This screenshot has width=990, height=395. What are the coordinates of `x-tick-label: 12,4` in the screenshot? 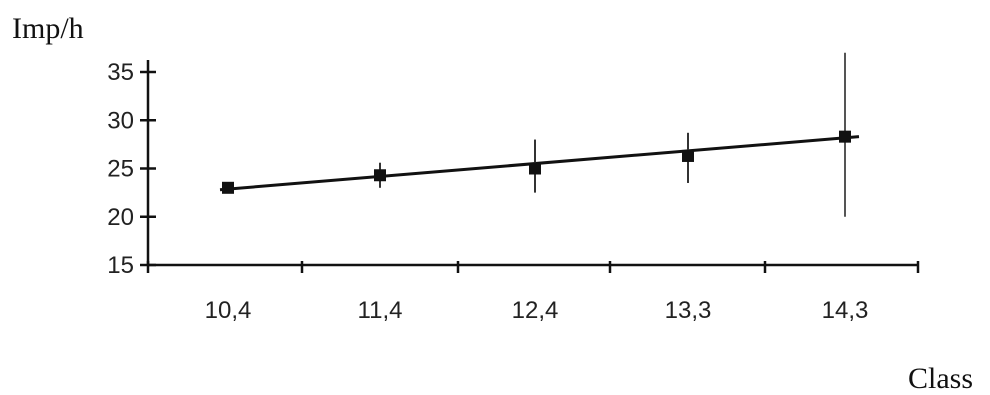 It's located at (535, 310).